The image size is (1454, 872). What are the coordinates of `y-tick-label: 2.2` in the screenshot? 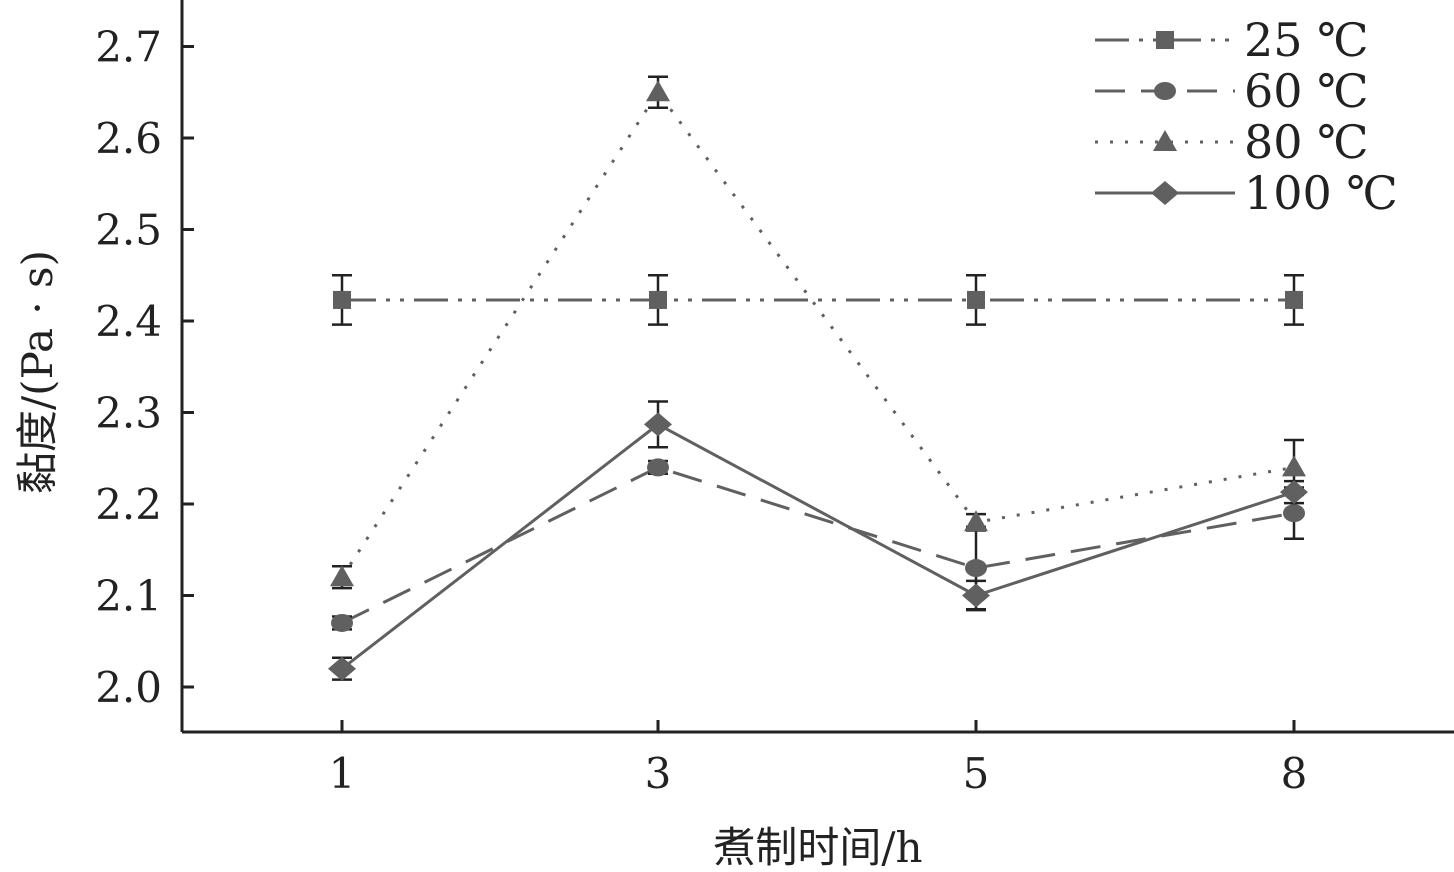 It's located at (128, 504).